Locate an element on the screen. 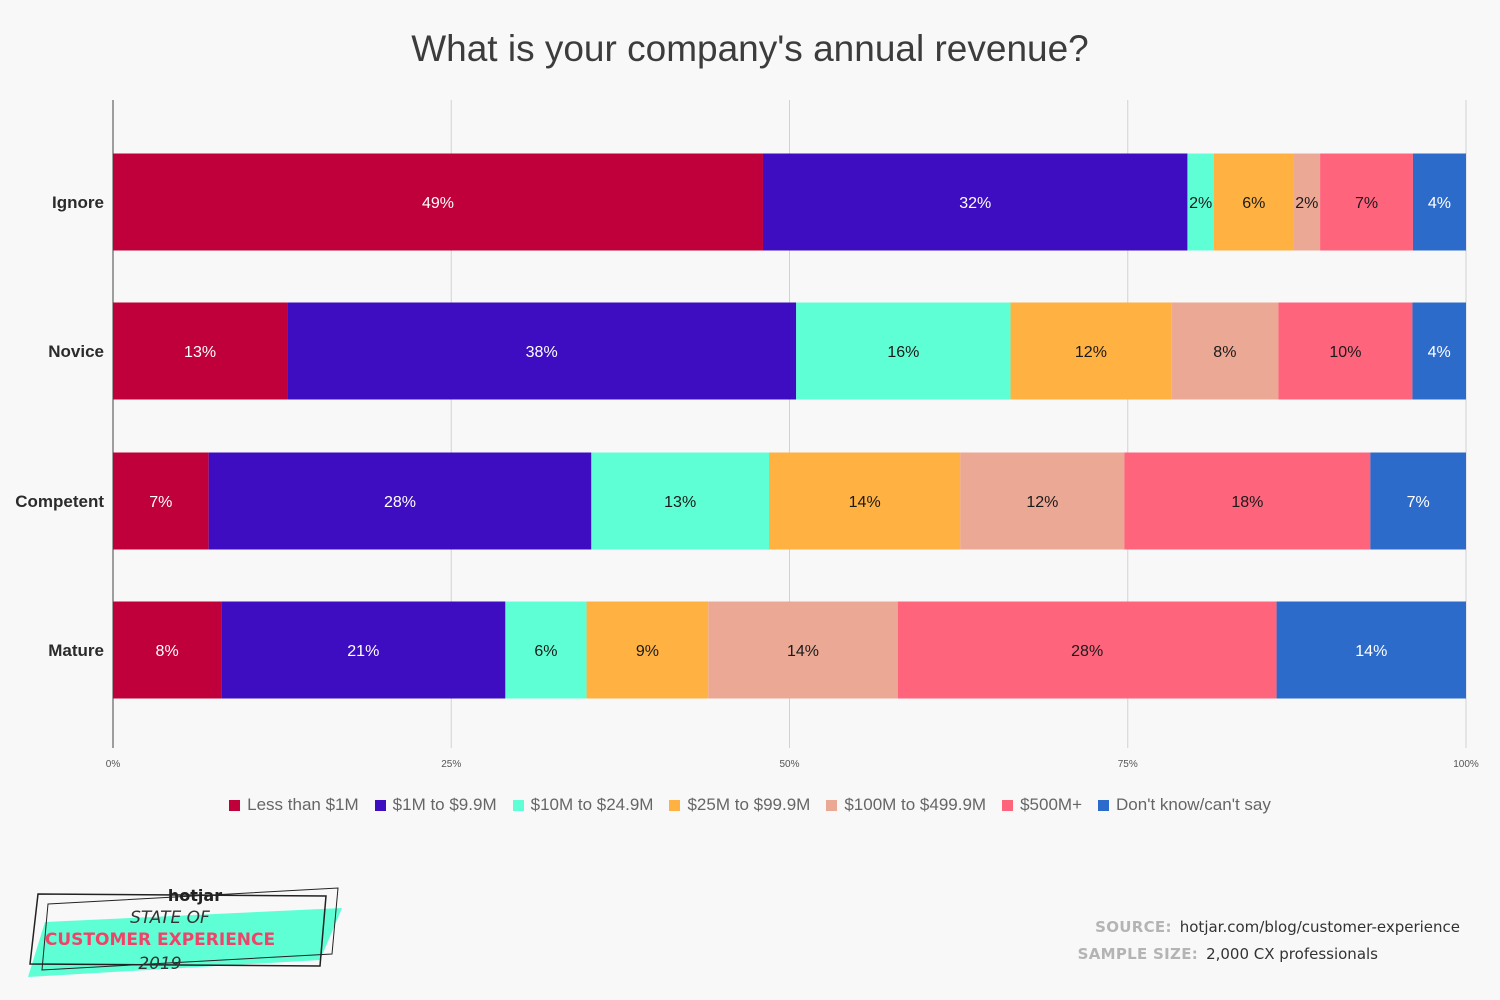 Image resolution: width=1500 pixels, height=1000 pixels. legend-label: $10M to $24.9M is located at coordinates (592, 804).